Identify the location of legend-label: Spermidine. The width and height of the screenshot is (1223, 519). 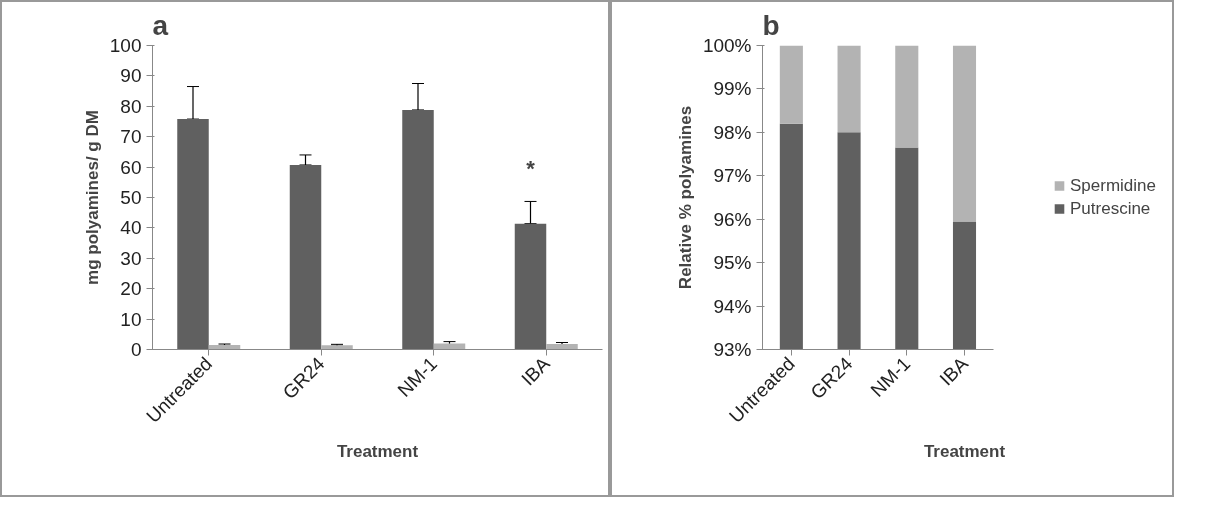
(1113, 185).